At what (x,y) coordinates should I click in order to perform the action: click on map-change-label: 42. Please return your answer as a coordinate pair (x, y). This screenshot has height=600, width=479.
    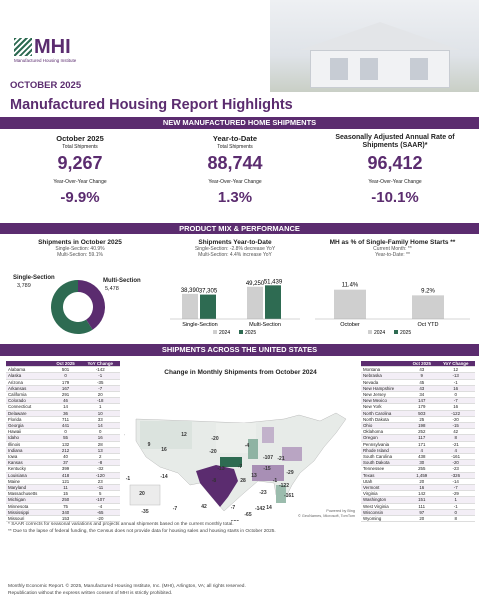
    Looking at the image, I should click on (204, 507).